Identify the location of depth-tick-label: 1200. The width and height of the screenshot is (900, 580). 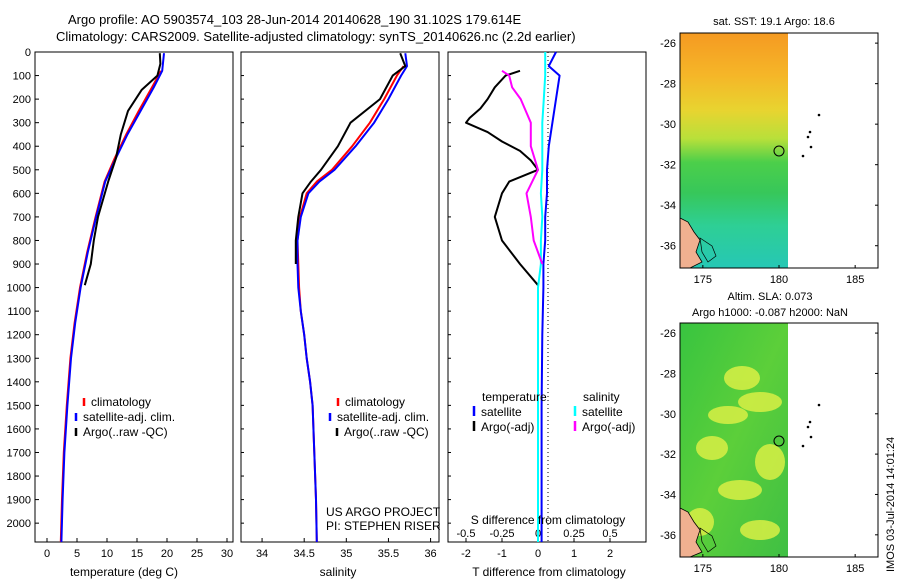
(19, 336).